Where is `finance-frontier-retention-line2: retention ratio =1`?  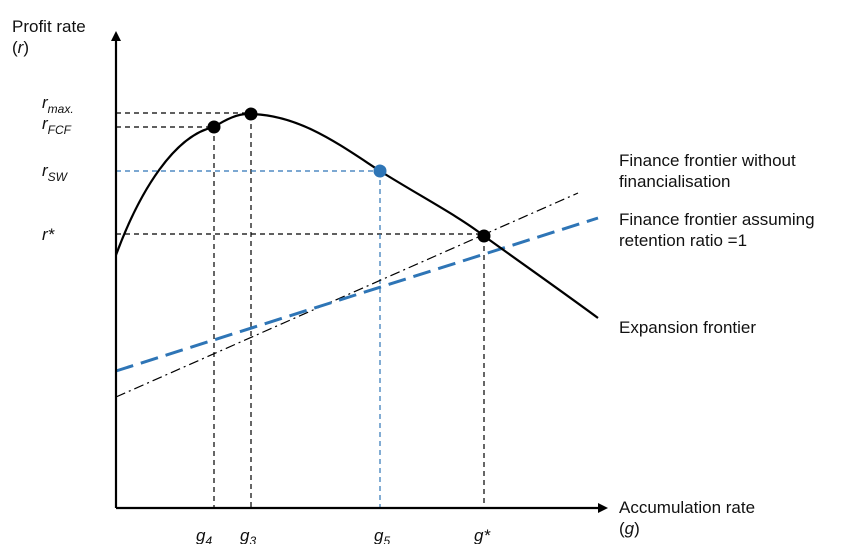 finance-frontier-retention-line2: retention ratio =1 is located at coordinates (683, 240).